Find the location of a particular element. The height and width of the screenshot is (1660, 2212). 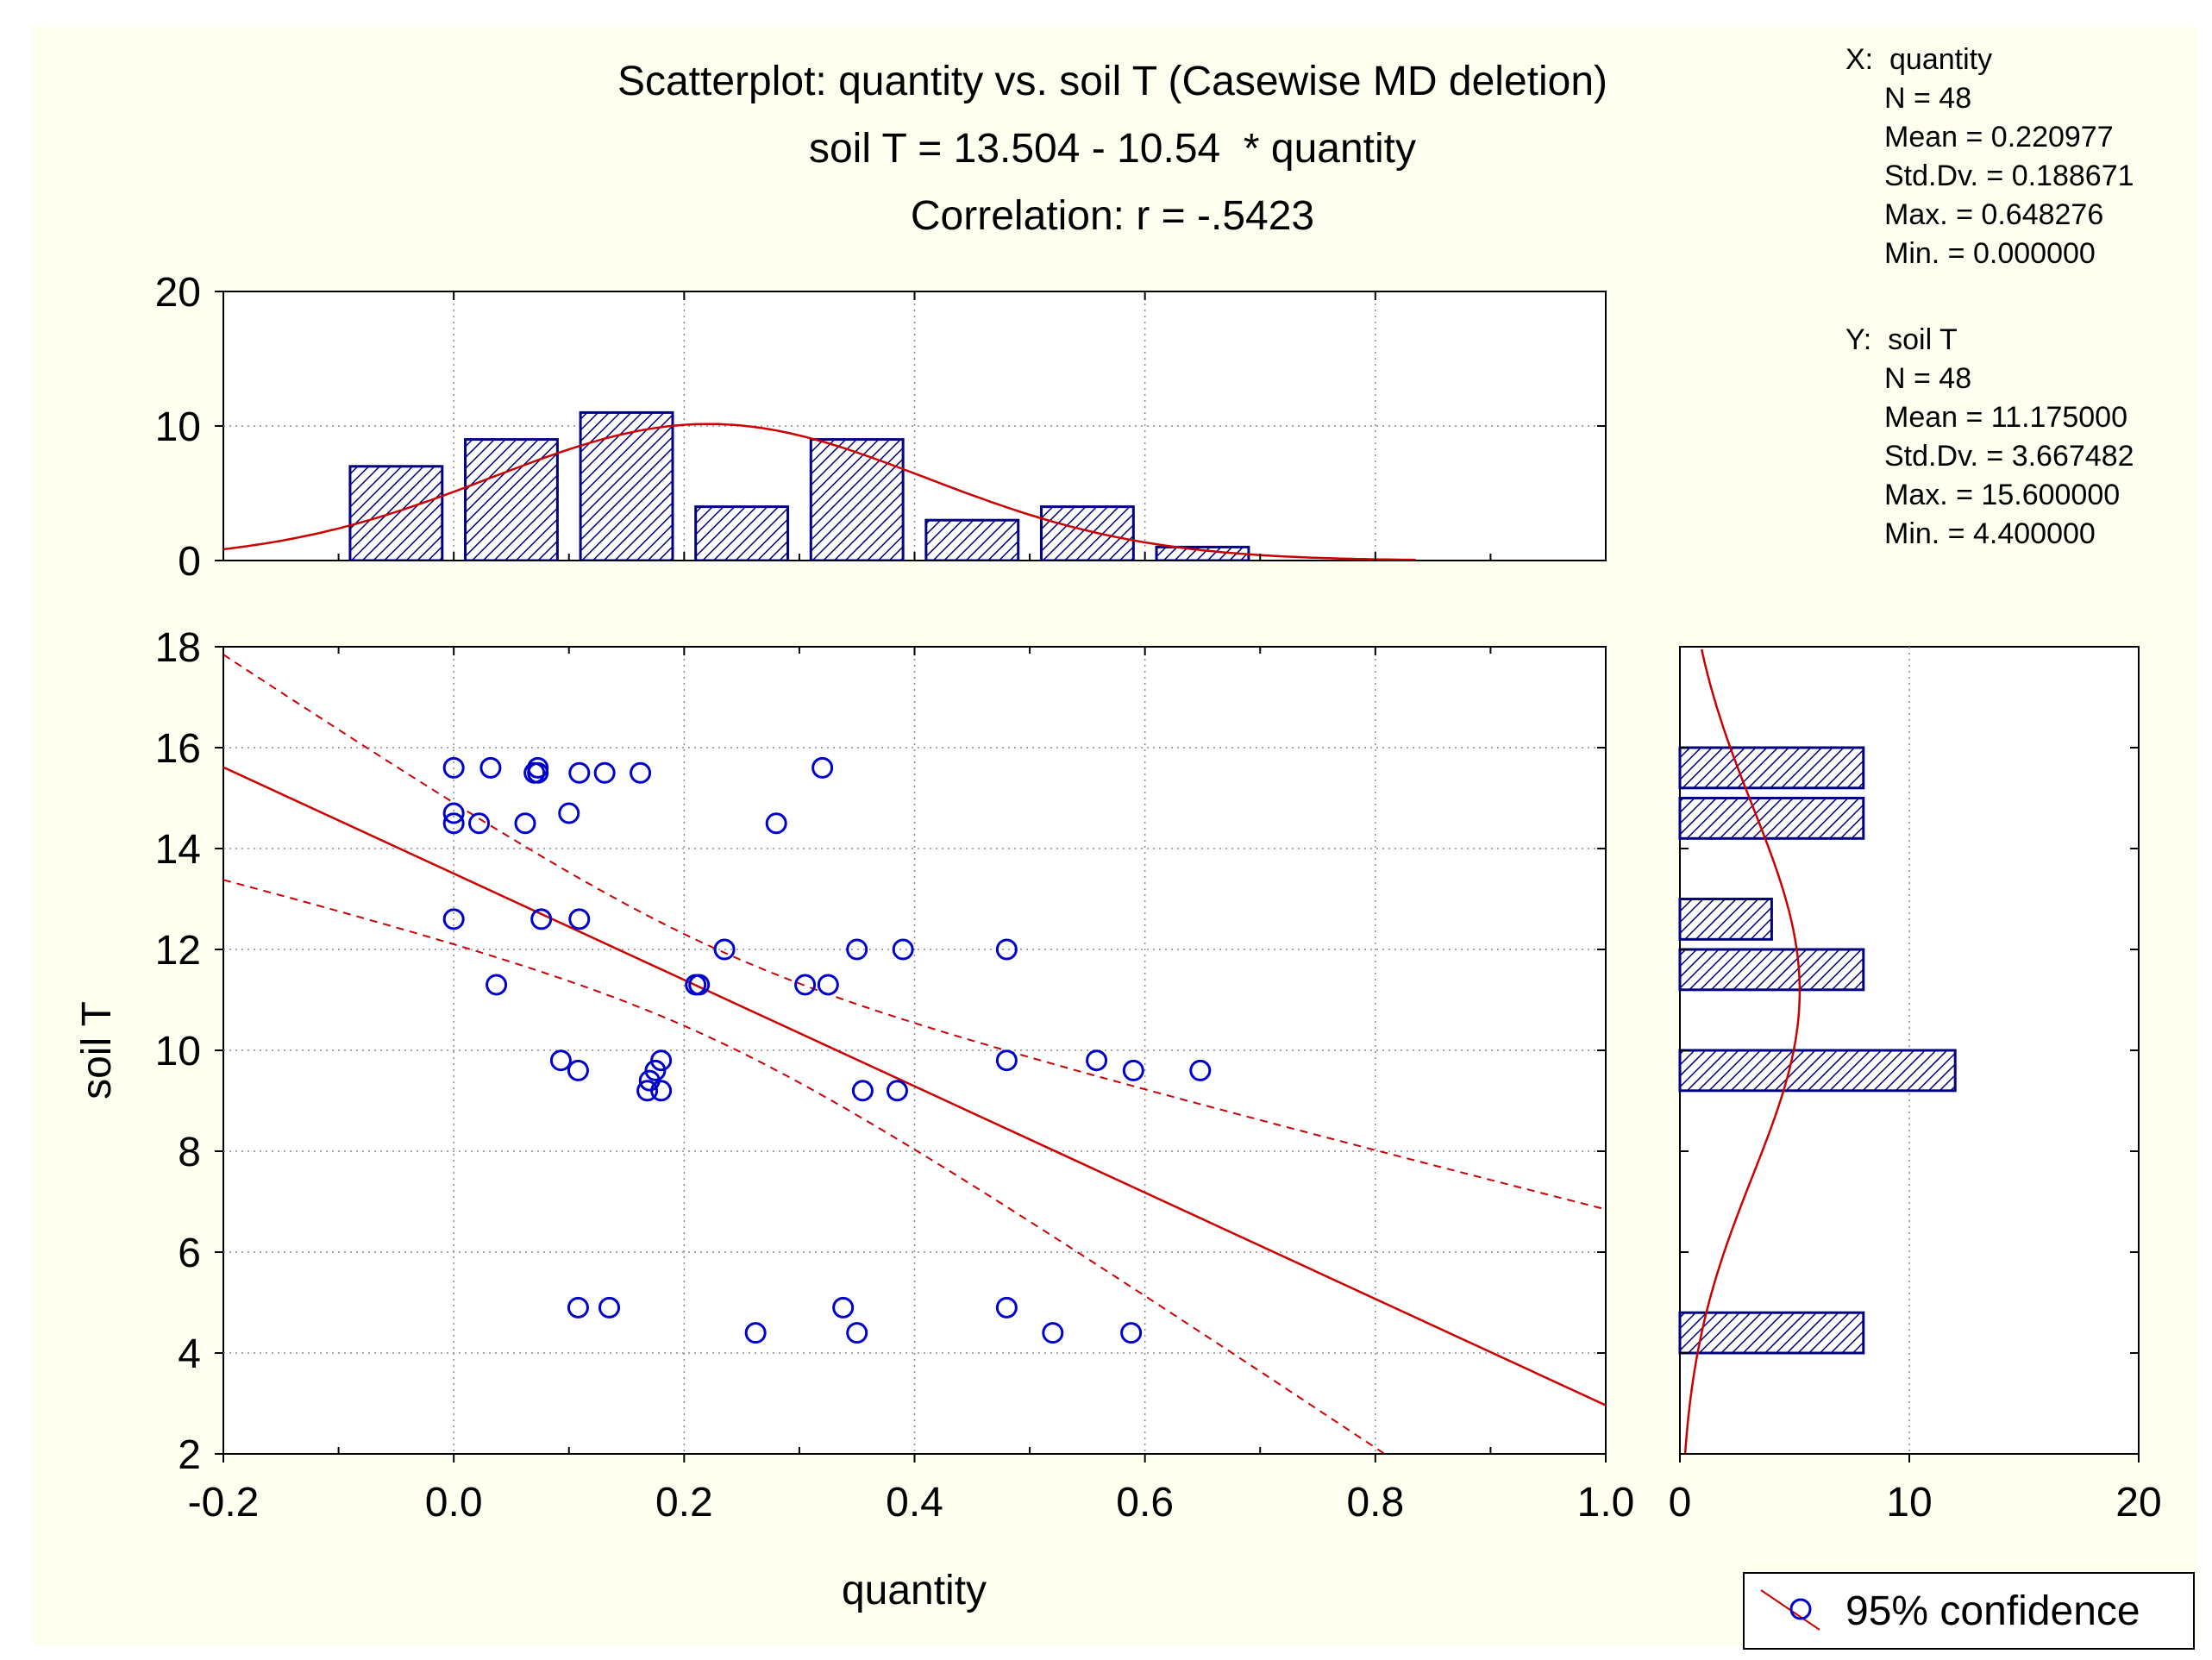

top-y-tick-label: 20 is located at coordinates (178, 293).